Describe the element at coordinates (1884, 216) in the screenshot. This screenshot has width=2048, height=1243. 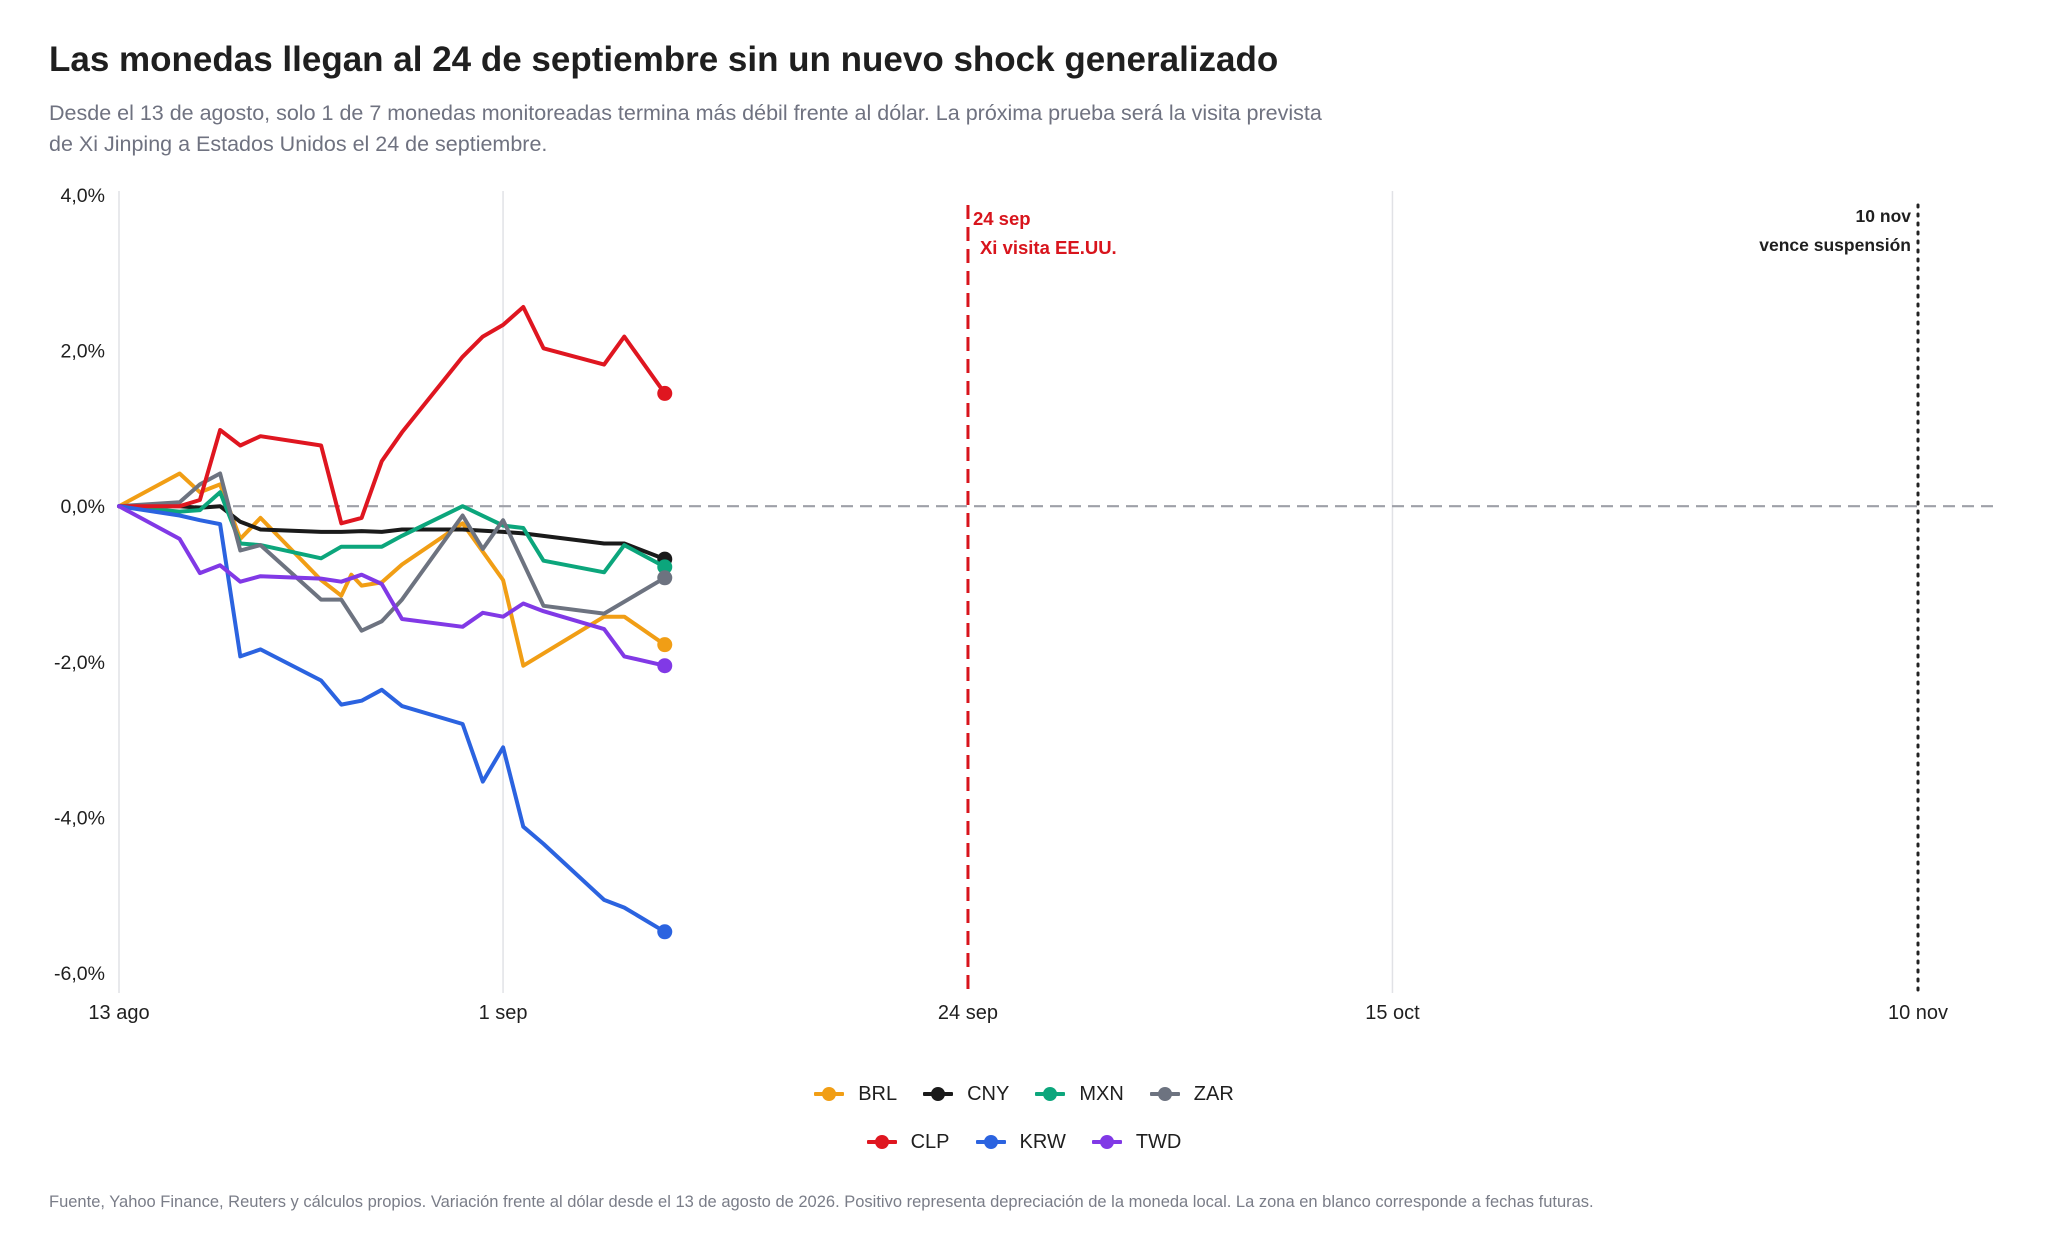
I see `suspension-annotation-date: 10 nov` at that location.